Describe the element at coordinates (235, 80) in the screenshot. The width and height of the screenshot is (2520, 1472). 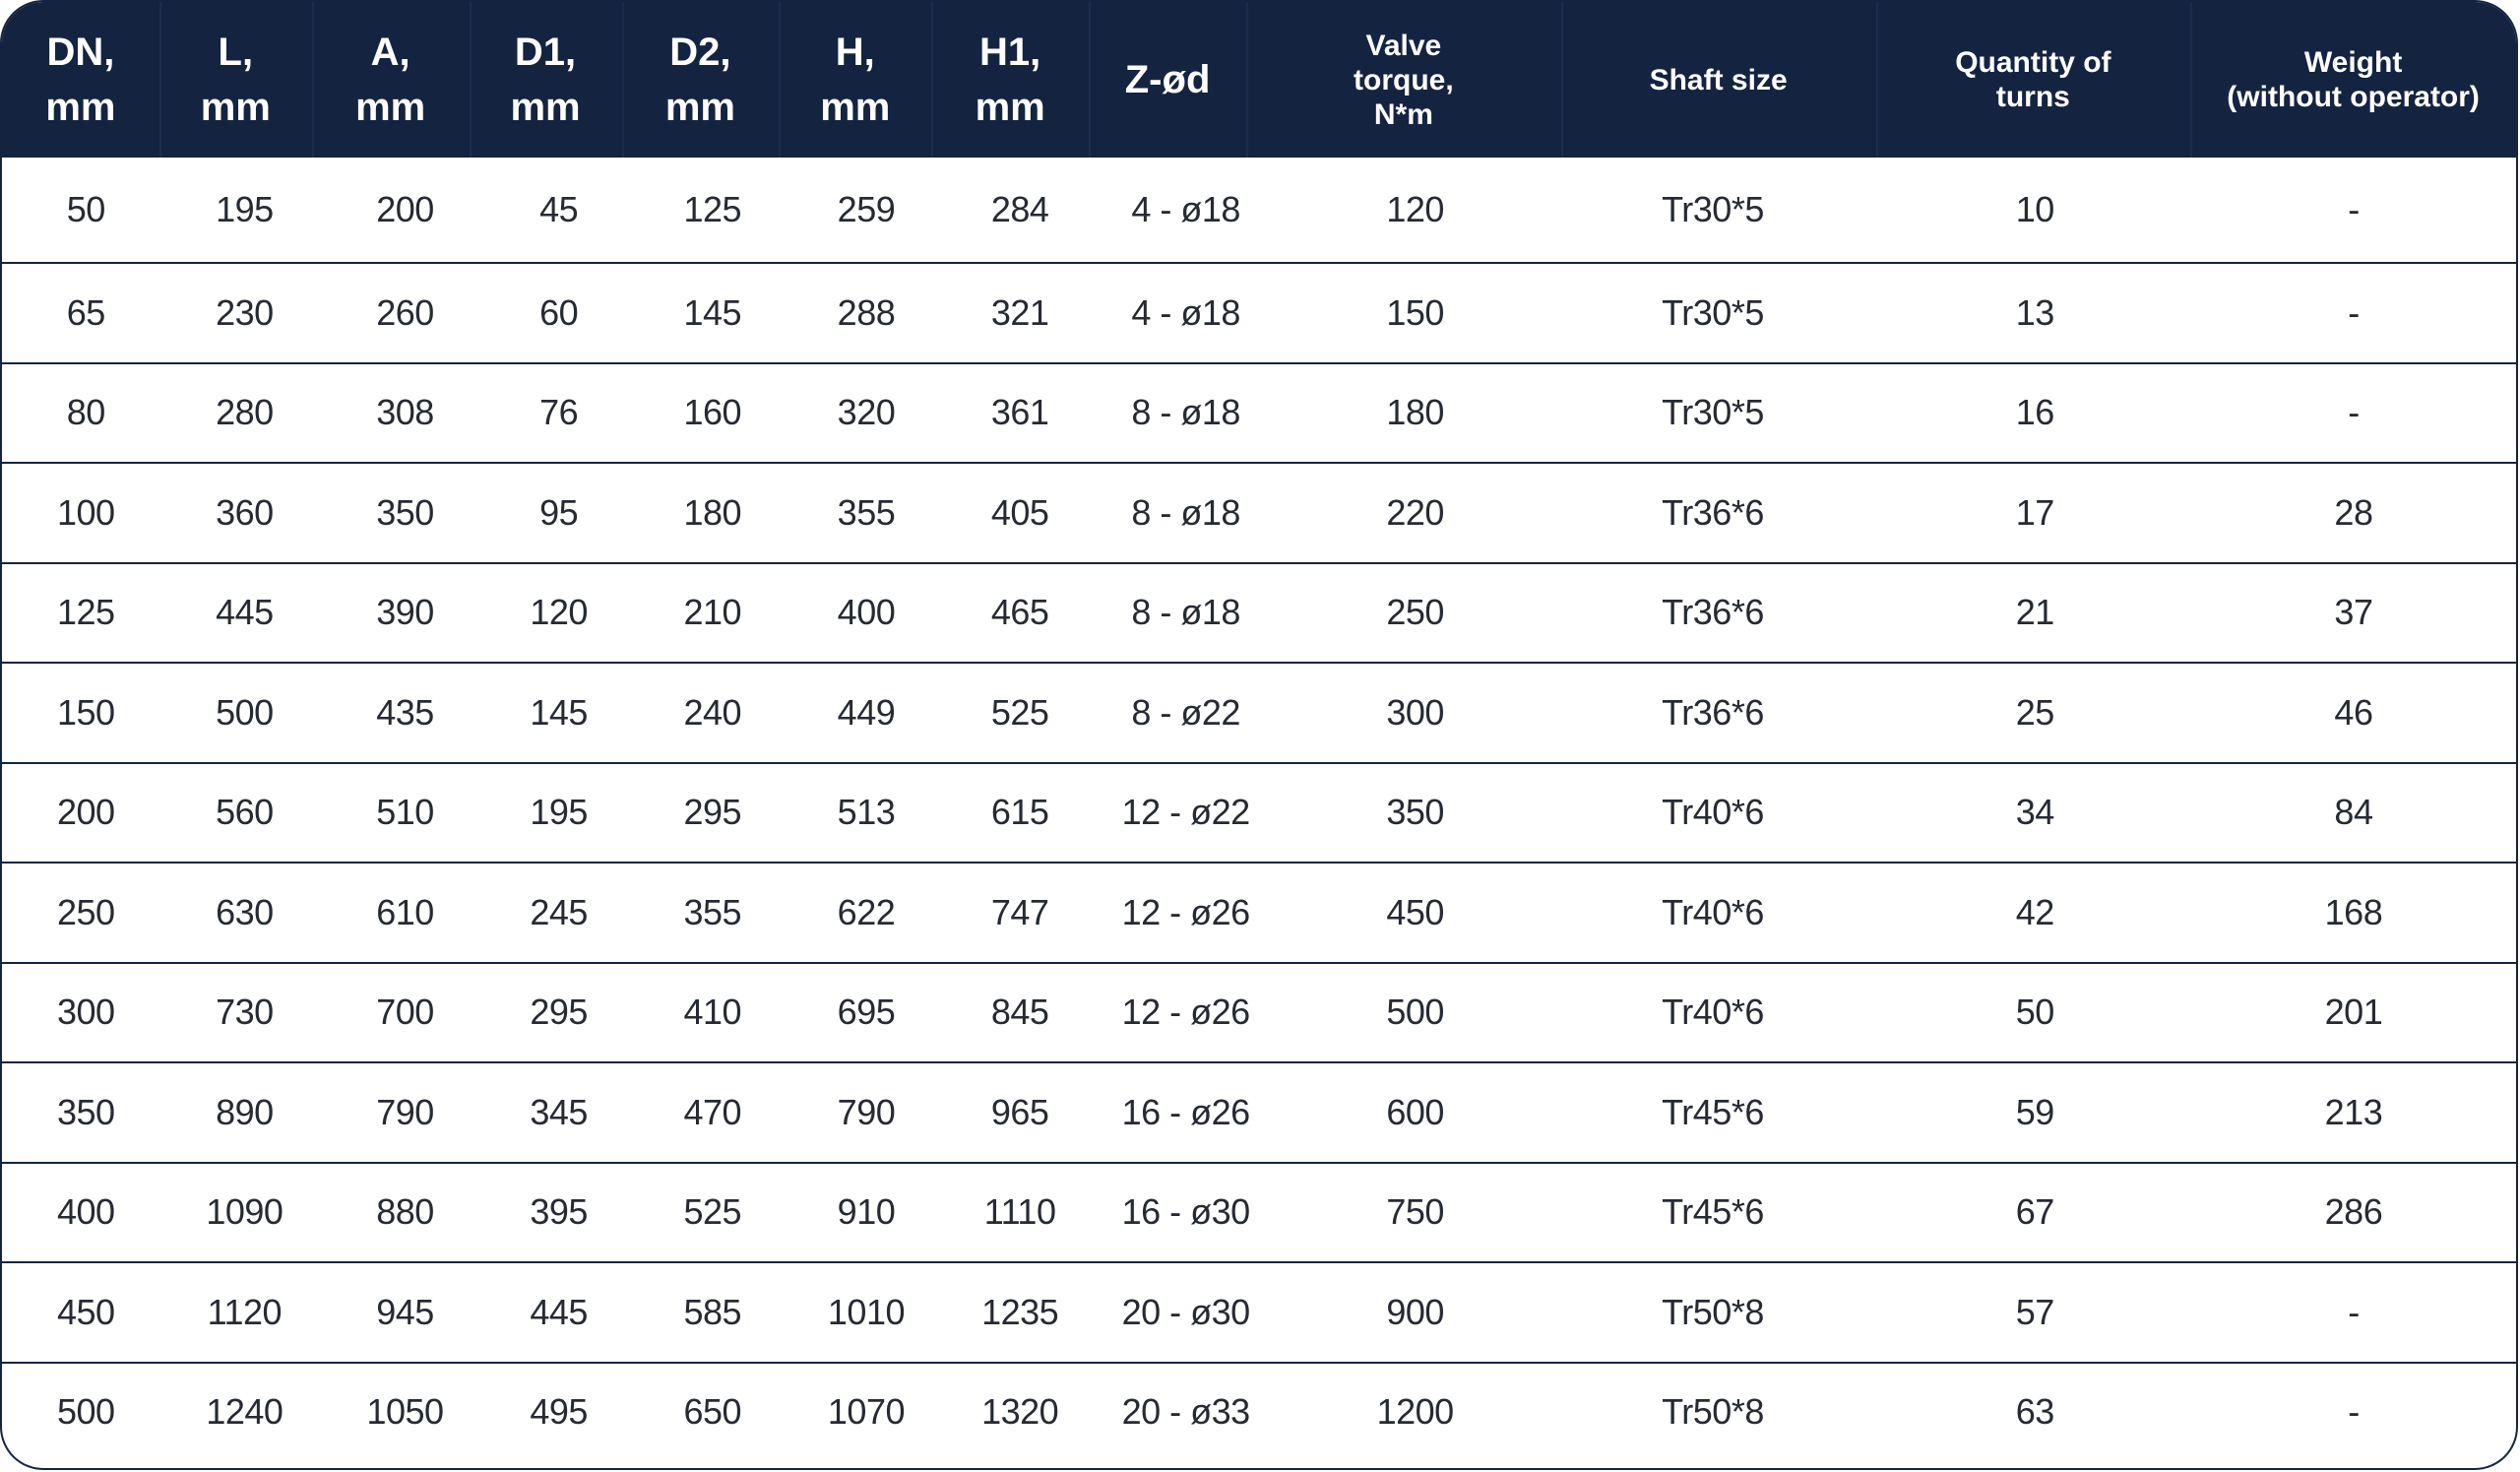
I see `header-l: L, mm` at that location.